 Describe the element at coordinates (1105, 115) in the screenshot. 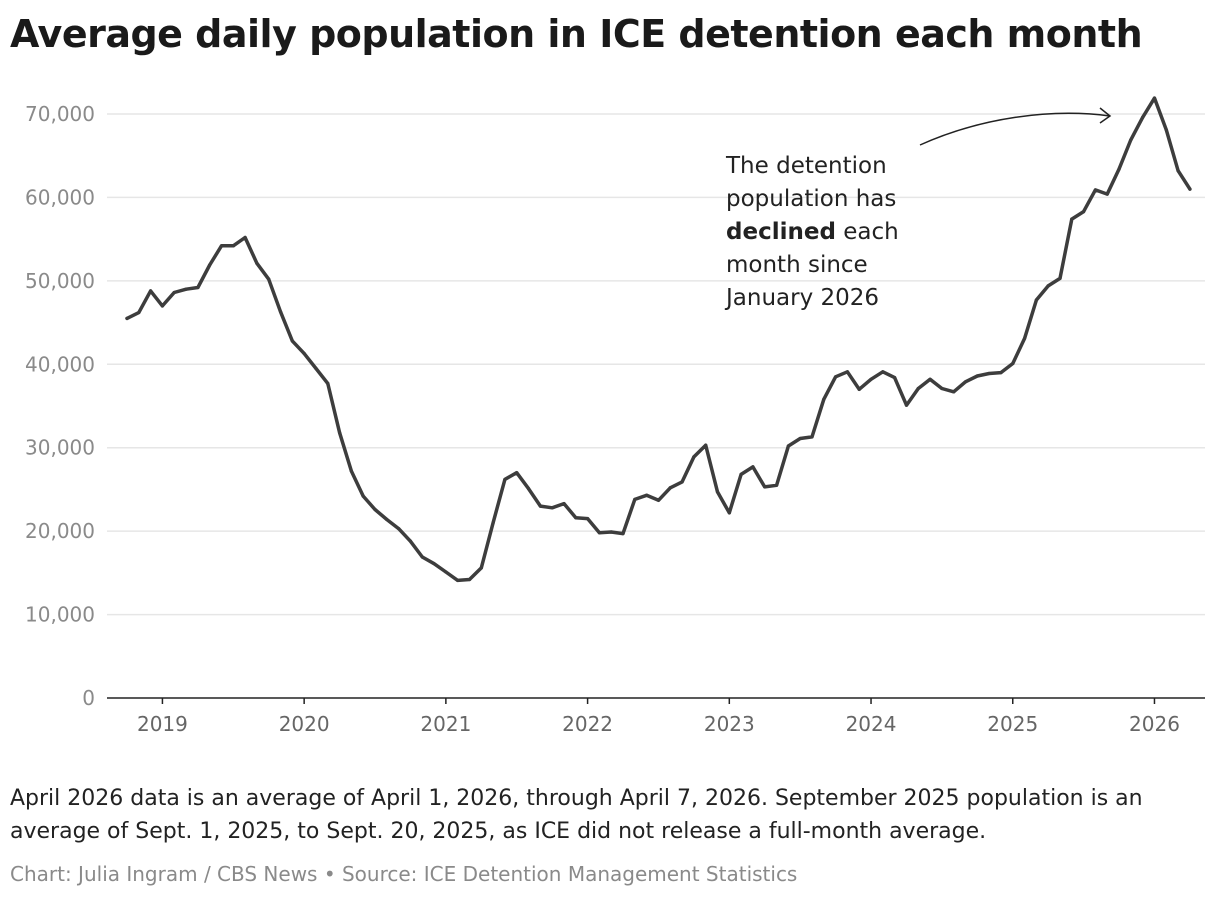

I see `arrow-head-icon` at that location.